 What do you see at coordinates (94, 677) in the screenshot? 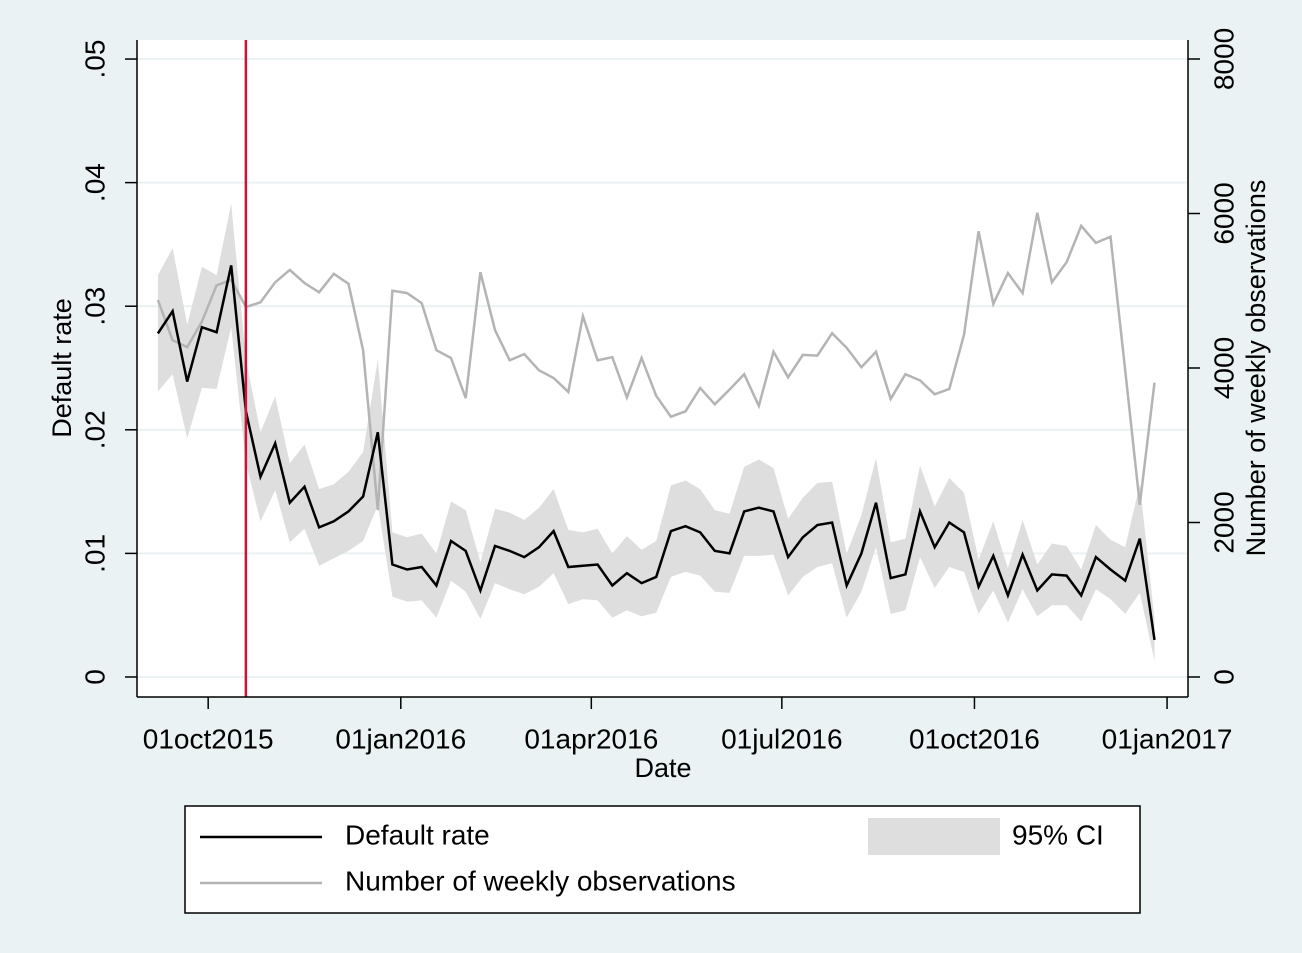
I see `y-tick-label: 0` at bounding box center [94, 677].